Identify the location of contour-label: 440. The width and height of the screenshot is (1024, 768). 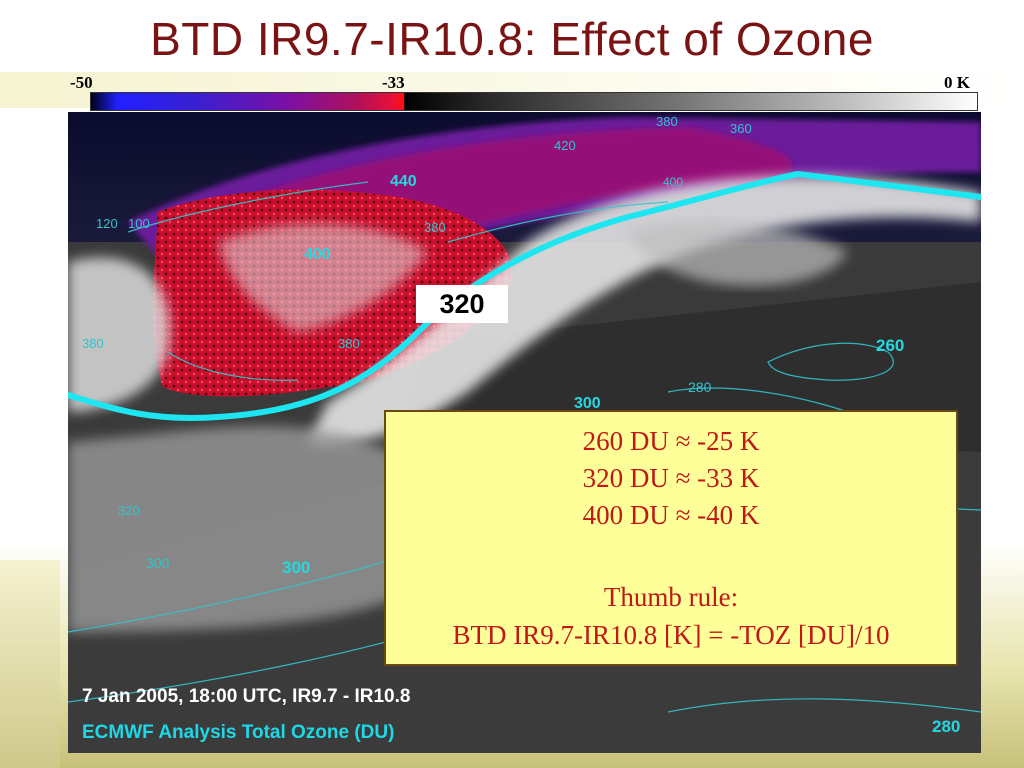
(403, 181).